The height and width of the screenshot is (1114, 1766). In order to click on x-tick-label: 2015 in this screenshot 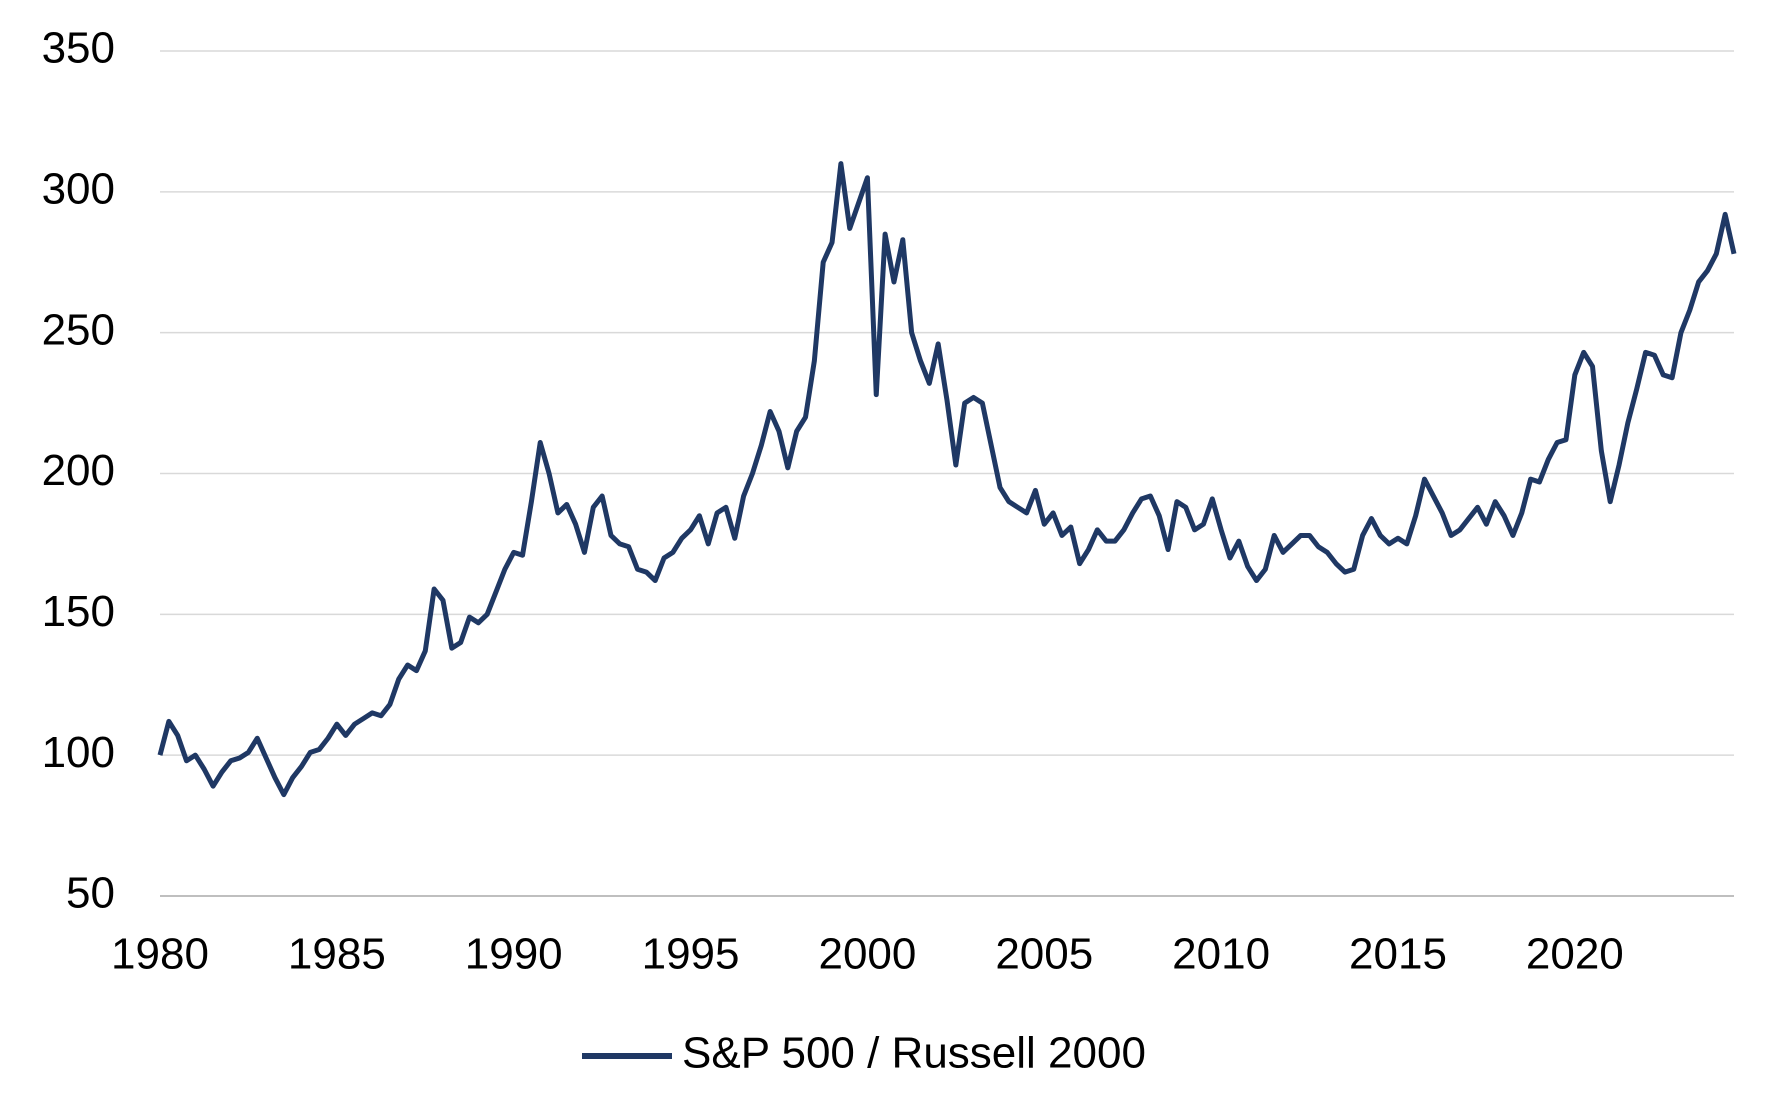, I will do `click(1398, 954)`.